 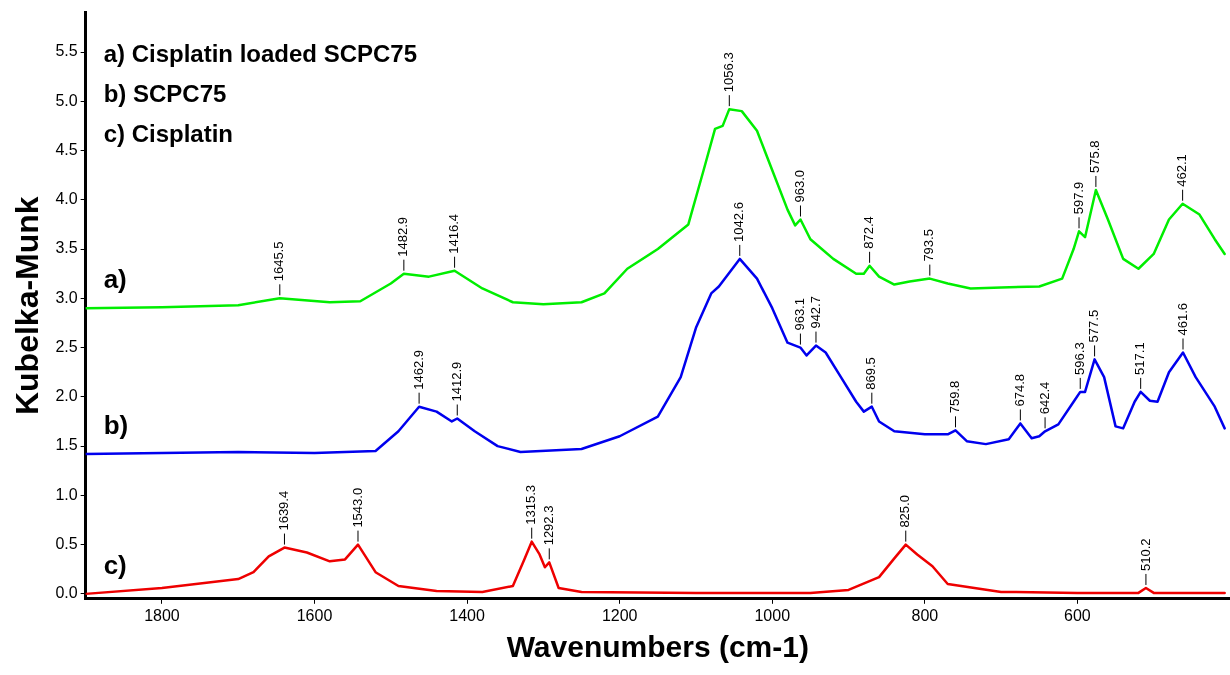 What do you see at coordinates (314, 615) in the screenshot?
I see `x-tick-label: 1600` at bounding box center [314, 615].